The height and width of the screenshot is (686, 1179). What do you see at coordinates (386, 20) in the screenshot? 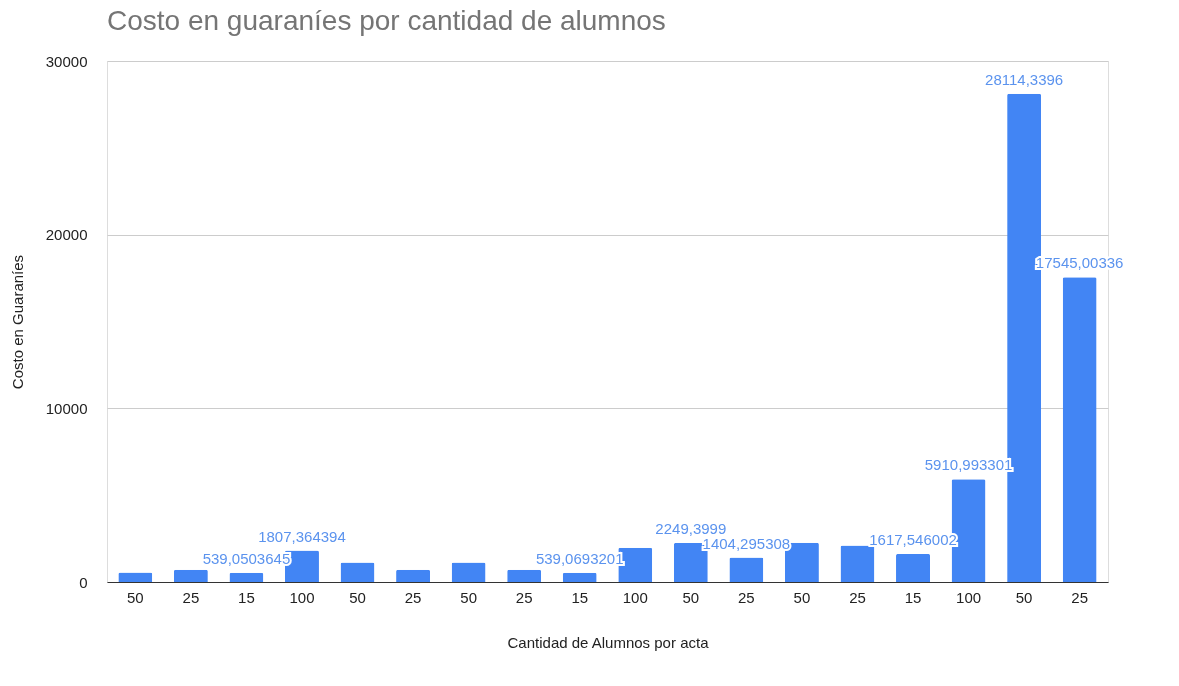
I see `chart-title: Costo en guaraníes por cantidad de alumnos` at bounding box center [386, 20].